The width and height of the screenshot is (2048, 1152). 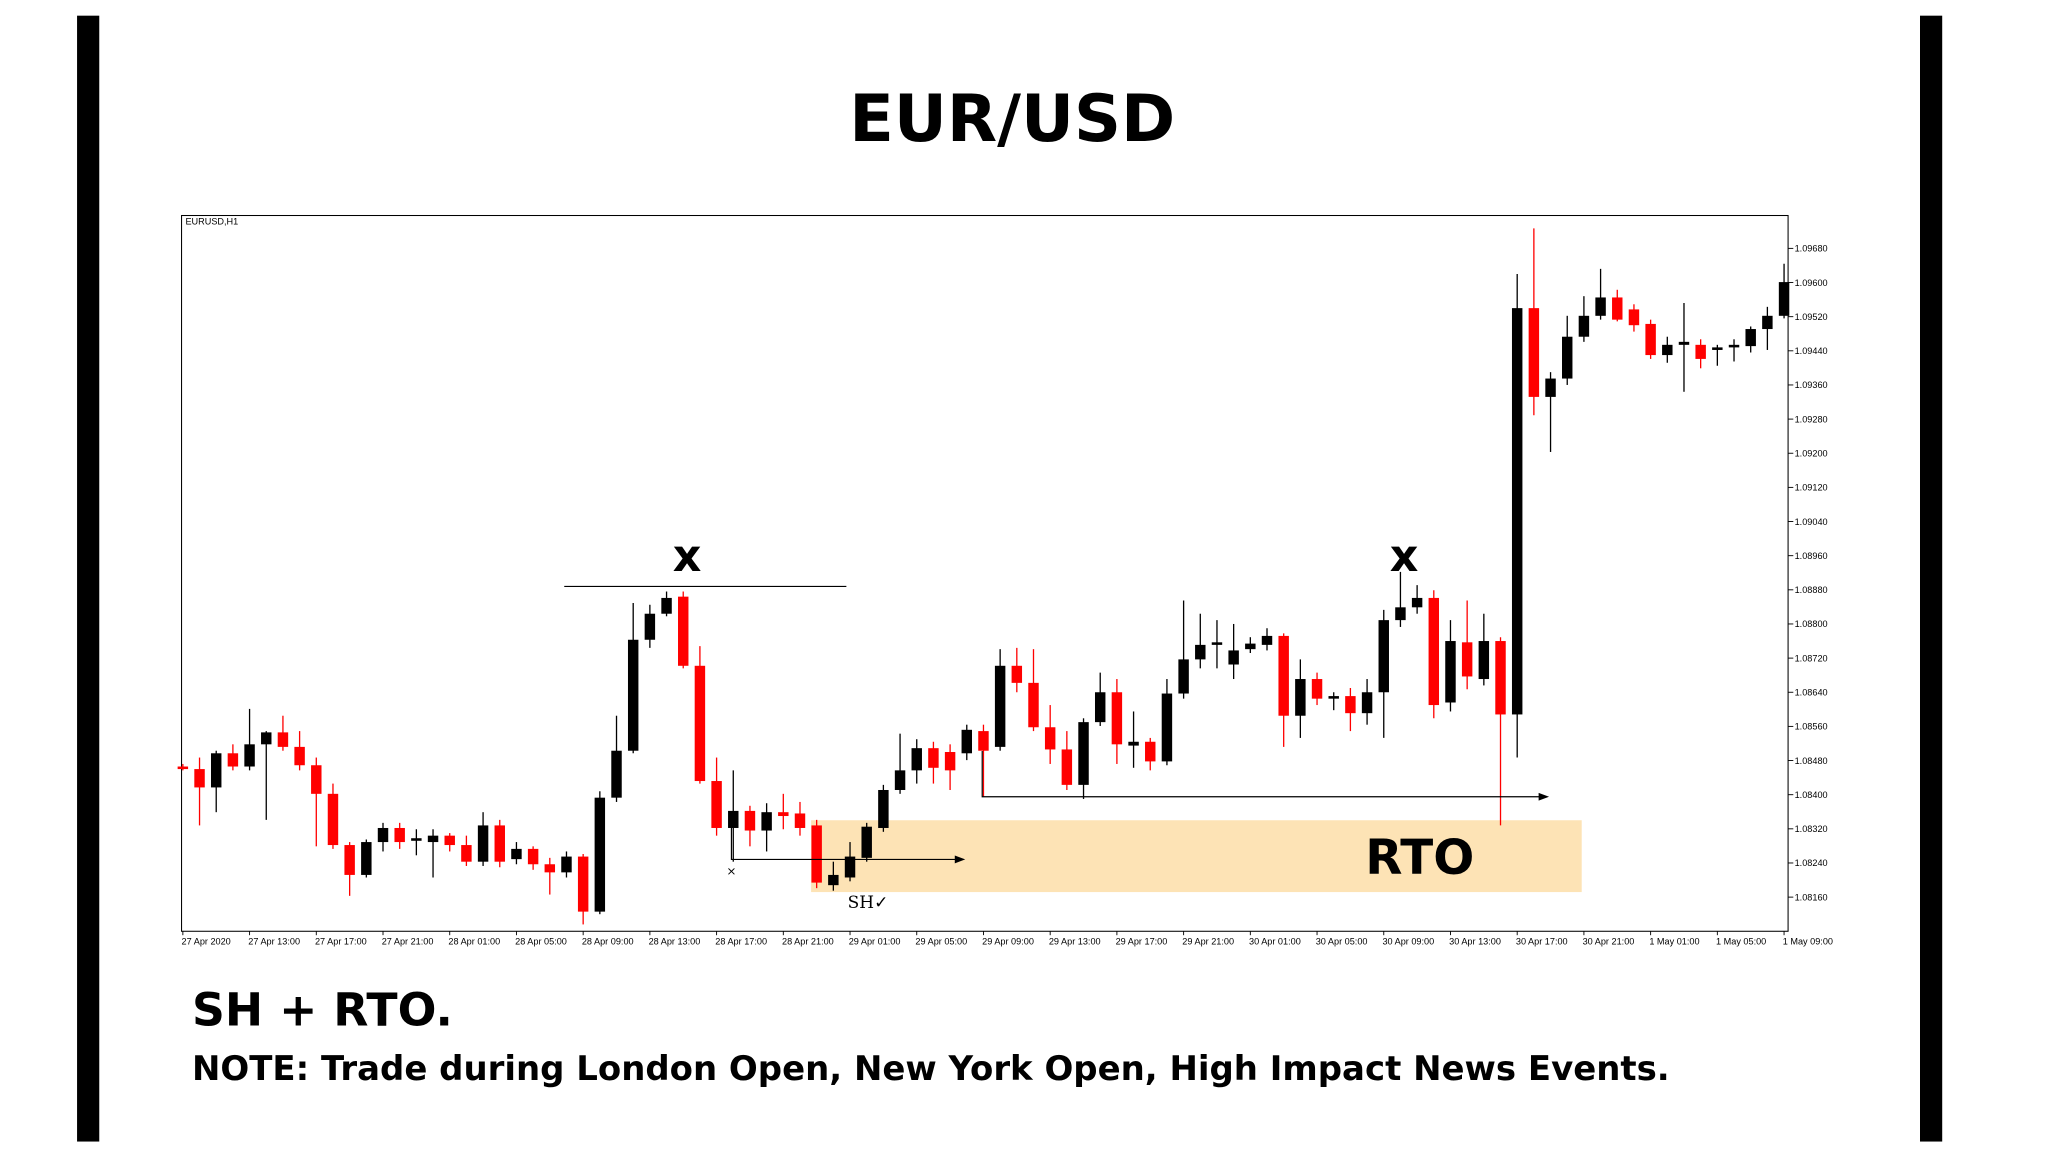 What do you see at coordinates (1419, 858) in the screenshot?
I see `zone-label: RTO` at bounding box center [1419, 858].